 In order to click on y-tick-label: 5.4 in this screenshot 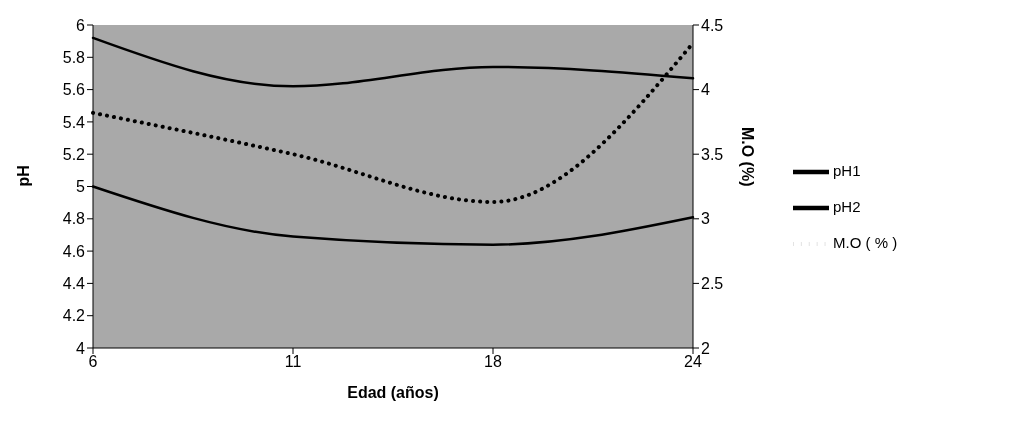, I will do `click(74, 122)`.